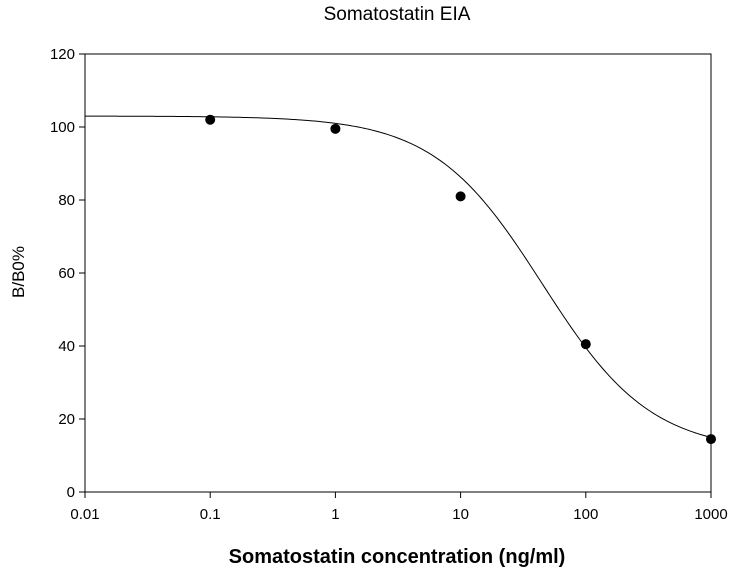 This screenshot has width=750, height=572. I want to click on x-tick-label: 1, so click(335, 514).